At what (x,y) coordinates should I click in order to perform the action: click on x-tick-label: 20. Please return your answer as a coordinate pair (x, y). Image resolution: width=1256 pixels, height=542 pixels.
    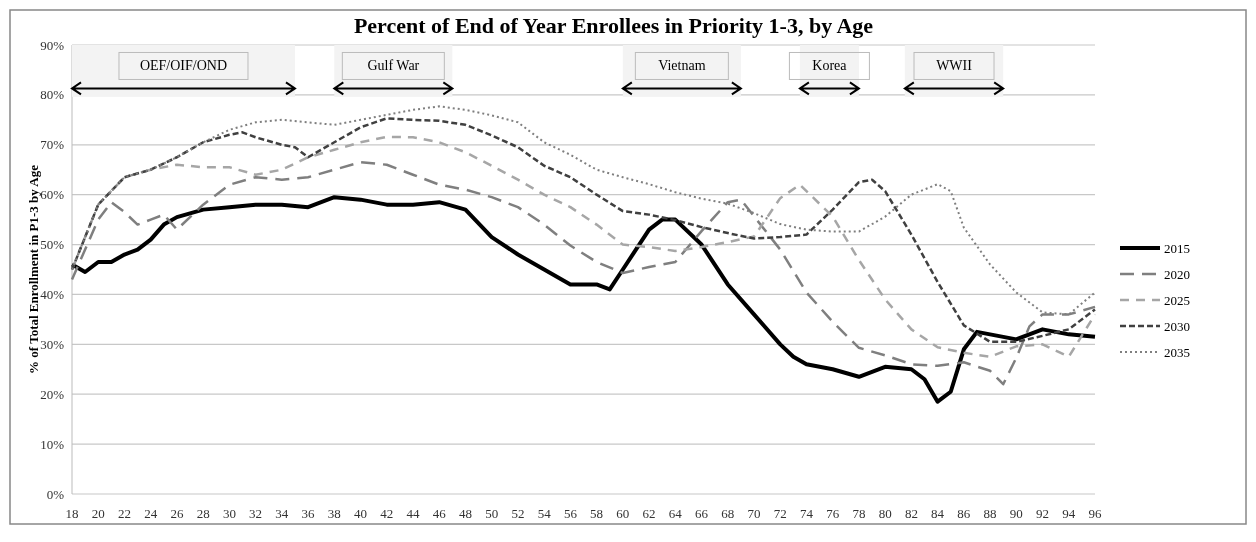
    Looking at the image, I should click on (98, 513).